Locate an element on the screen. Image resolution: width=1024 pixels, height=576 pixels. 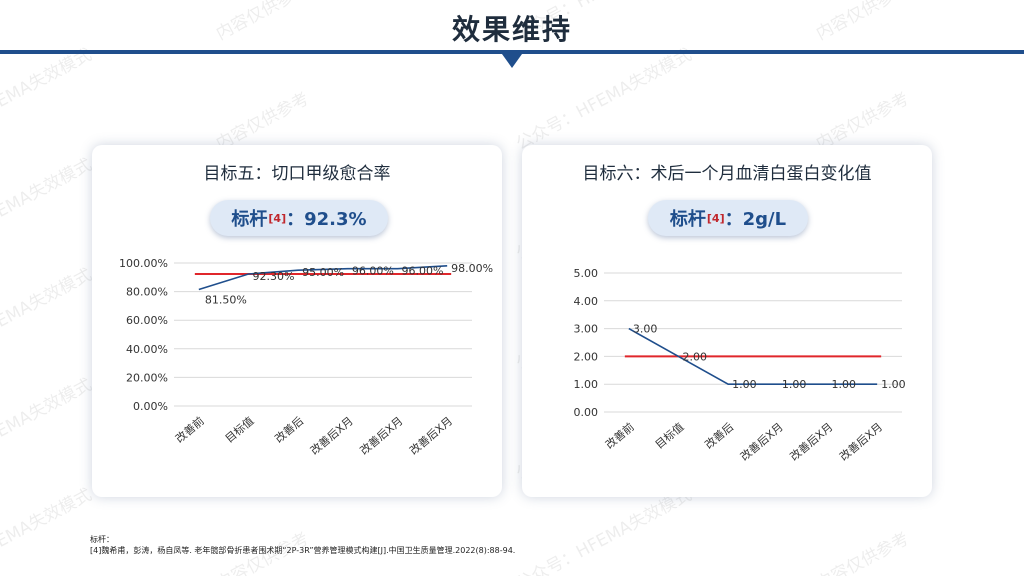
card-title: 目标五：切口甲级愈合率 is located at coordinates (297, 174).